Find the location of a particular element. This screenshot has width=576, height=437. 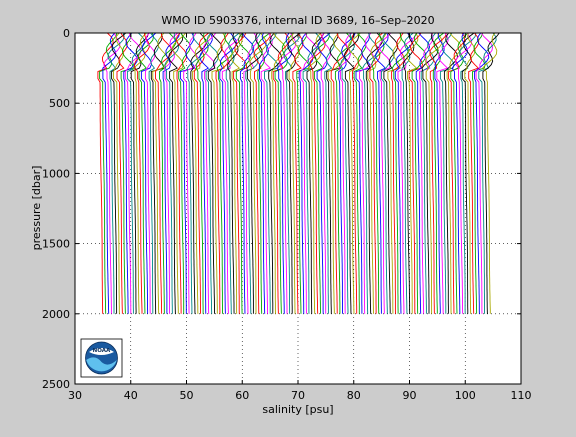

x-tick-label: 110 is located at coordinates (521, 395).